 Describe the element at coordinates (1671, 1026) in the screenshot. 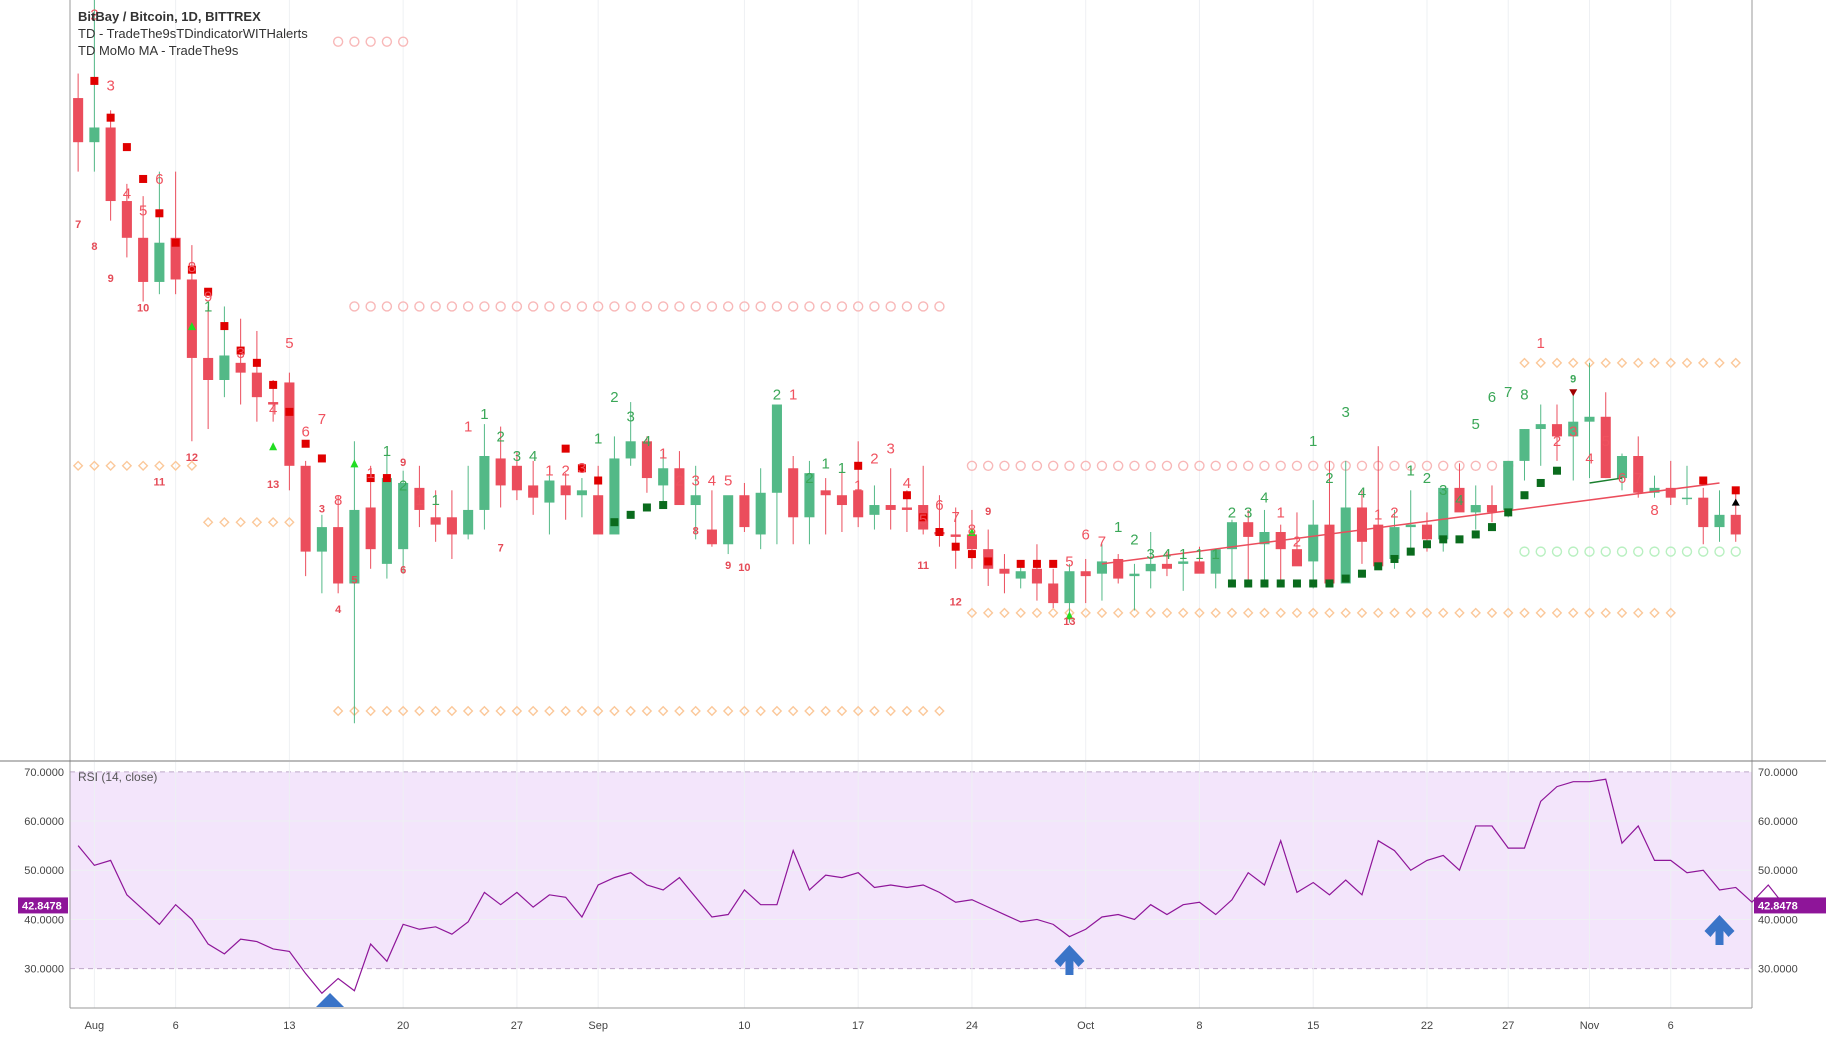

I see `time-axis-tick: 6` at that location.